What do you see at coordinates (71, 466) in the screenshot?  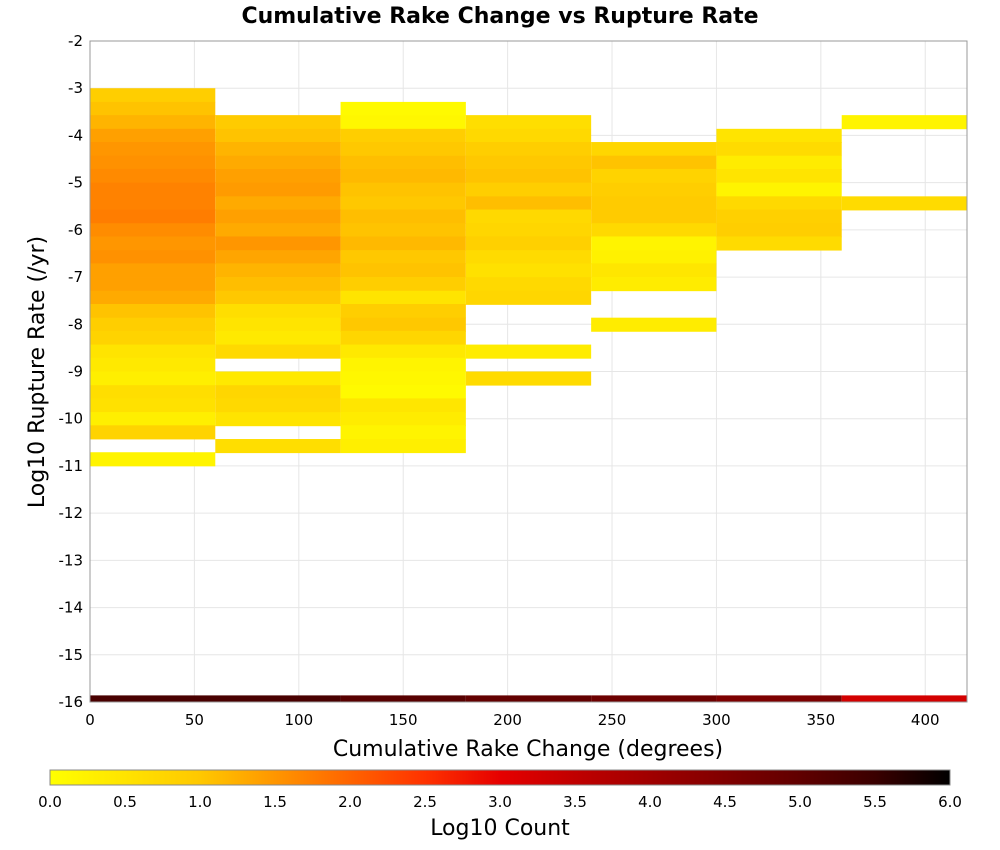 I see `y-tick-label: -11` at bounding box center [71, 466].